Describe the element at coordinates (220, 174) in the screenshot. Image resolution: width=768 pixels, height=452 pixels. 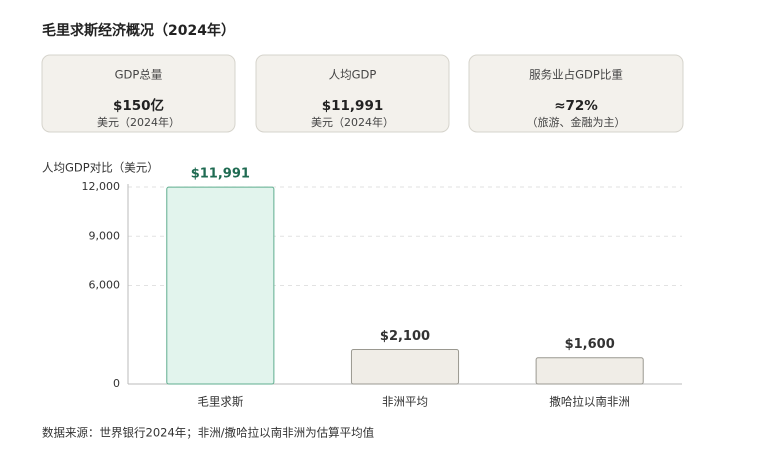
I see `value-label: $11,991` at that location.